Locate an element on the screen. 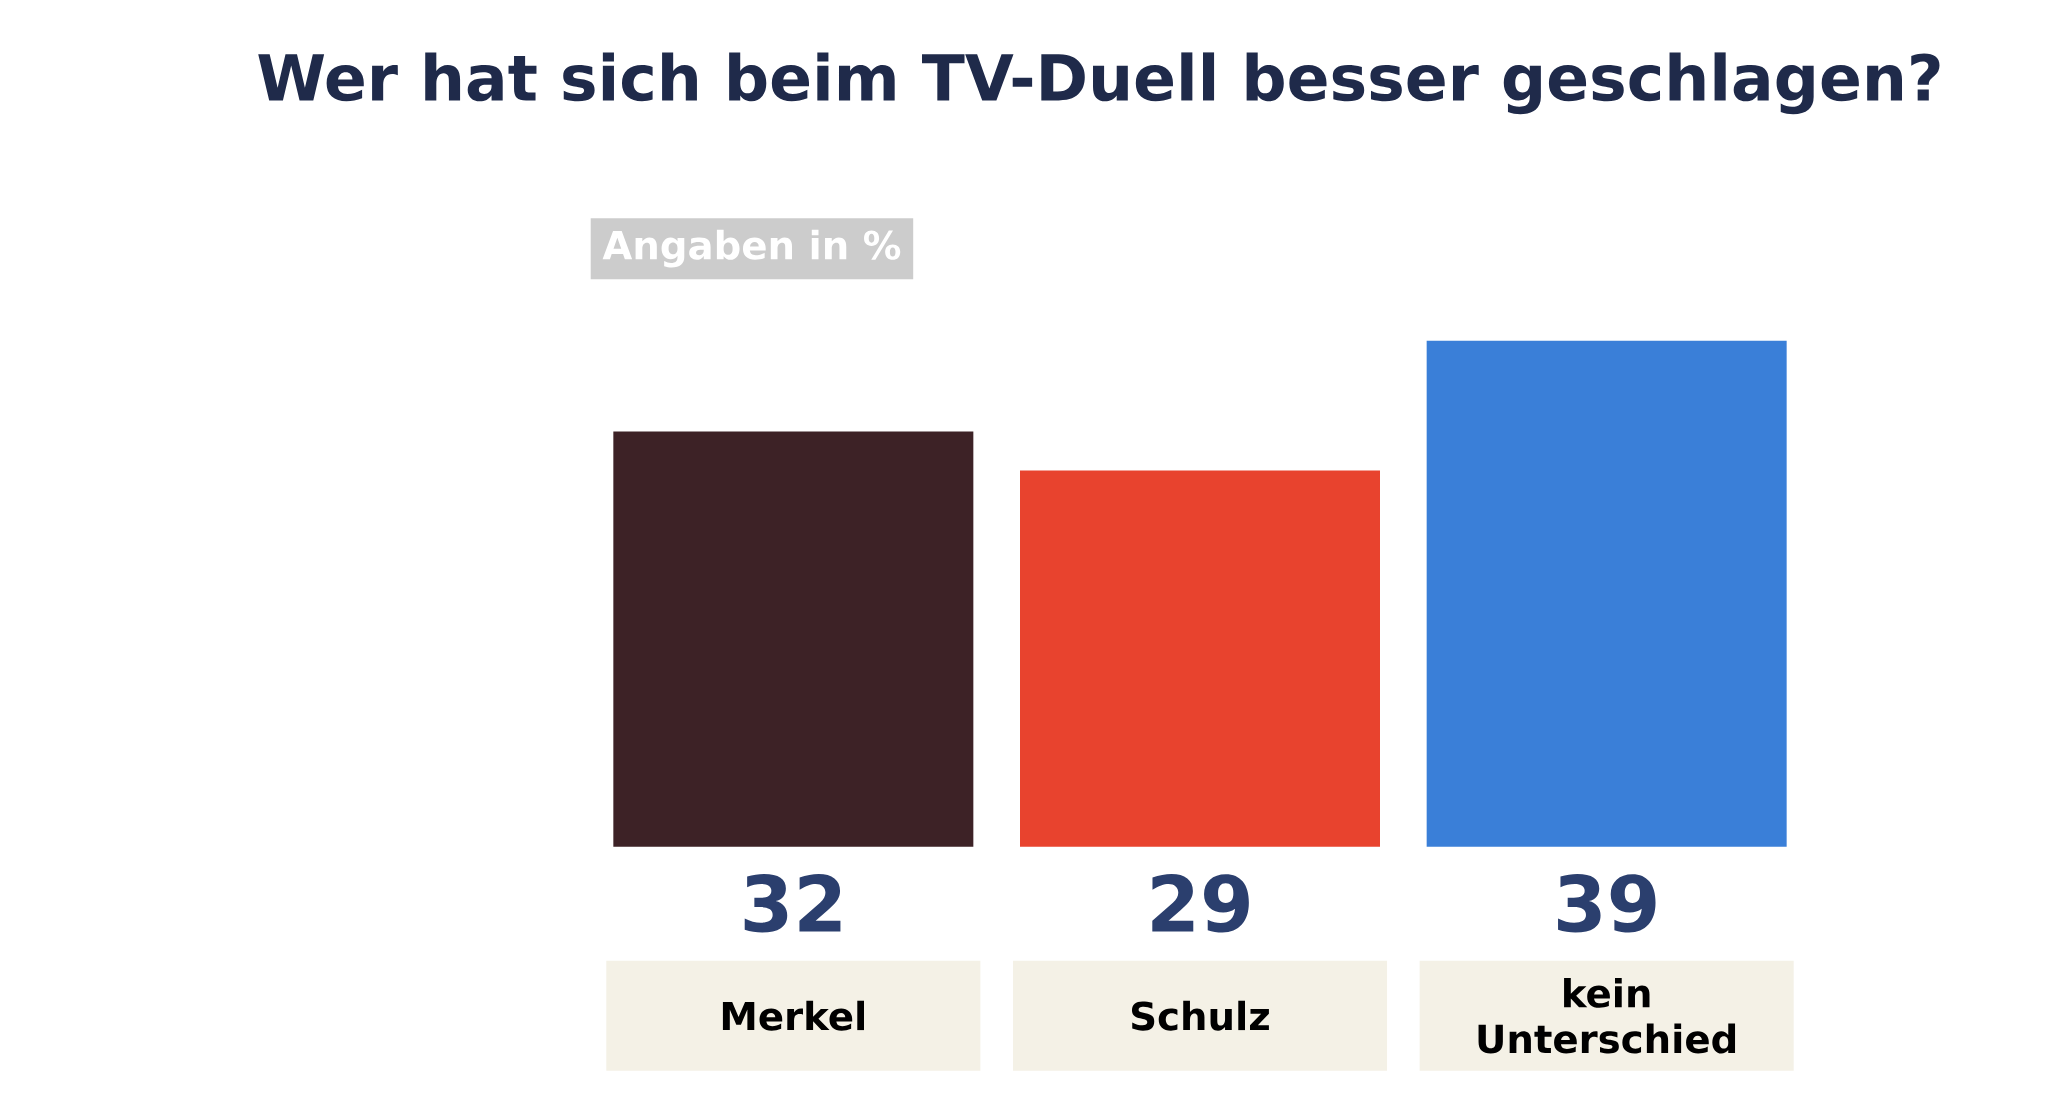 The width and height of the screenshot is (2048, 1120). data-label: 29 is located at coordinates (1200, 903).